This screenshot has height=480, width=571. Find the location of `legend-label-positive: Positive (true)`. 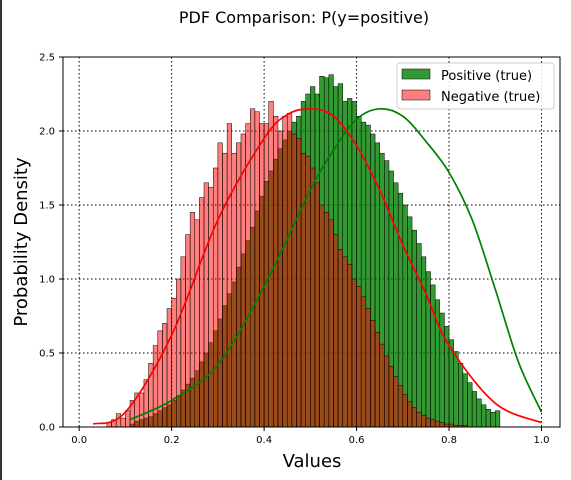

legend-label-positive: Positive (true) is located at coordinates (486, 76).